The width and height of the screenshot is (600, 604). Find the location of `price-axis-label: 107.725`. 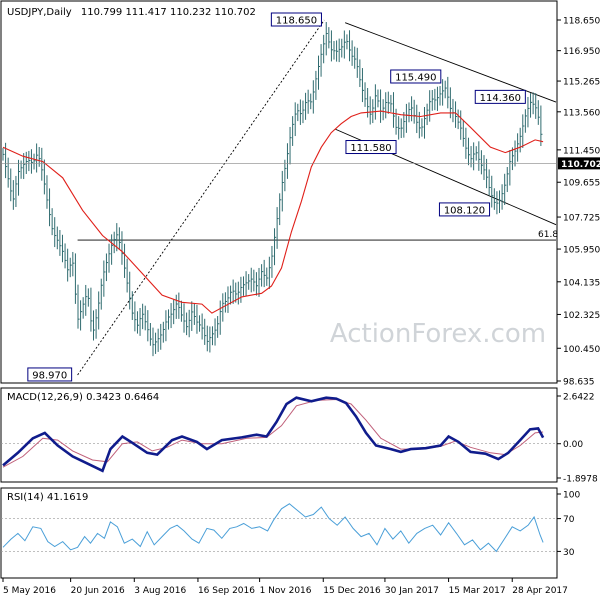

price-axis-label: 107.725 is located at coordinates (581, 219).